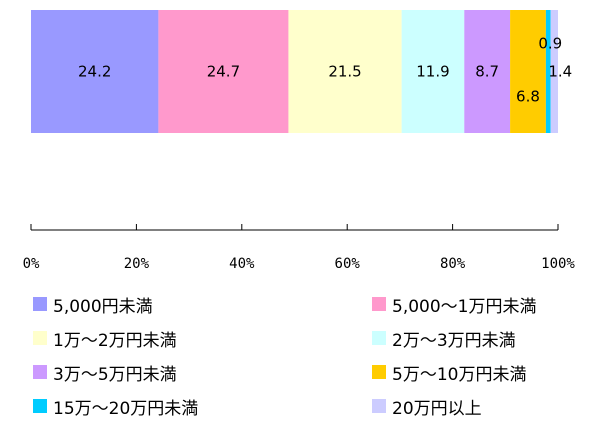 Image resolution: width=602 pixels, height=438 pixels. I want to click on data-label: 11.9, so click(432, 72).